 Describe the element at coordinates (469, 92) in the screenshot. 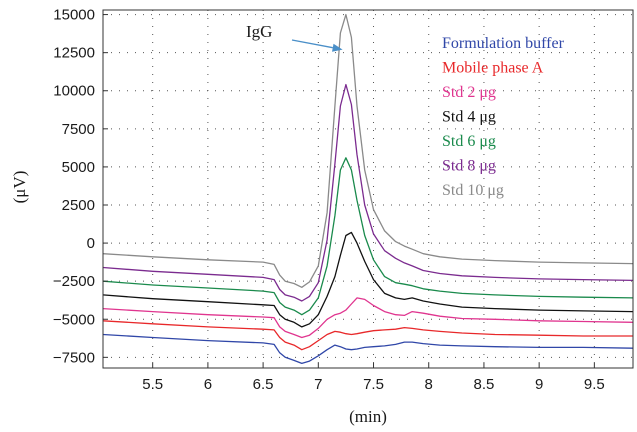

I see `legend-item: Std 2 μg` at that location.